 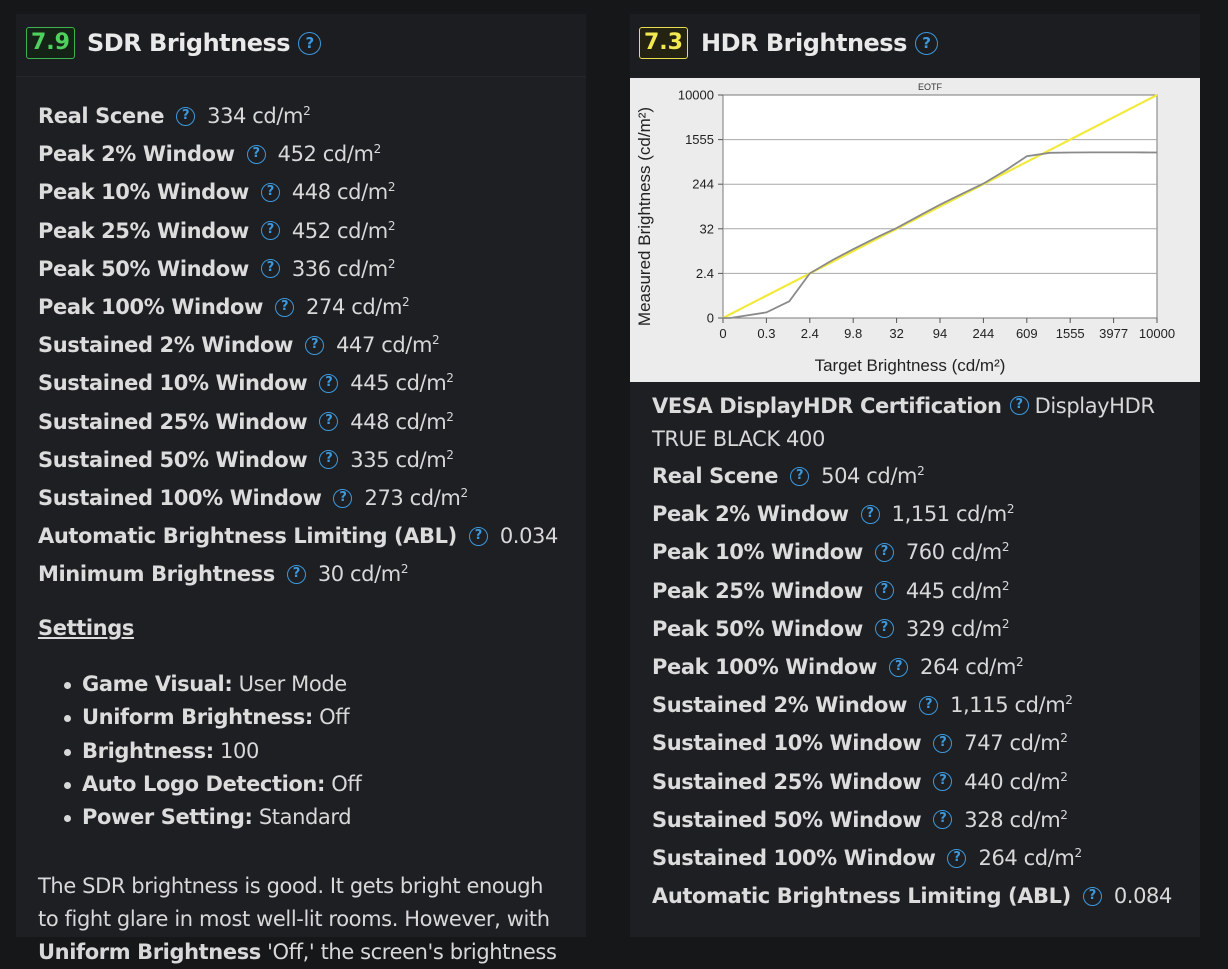 What do you see at coordinates (838, 667) in the screenshot?
I see `hdr-row: Peak 100% Window? 264 cd/m2` at bounding box center [838, 667].